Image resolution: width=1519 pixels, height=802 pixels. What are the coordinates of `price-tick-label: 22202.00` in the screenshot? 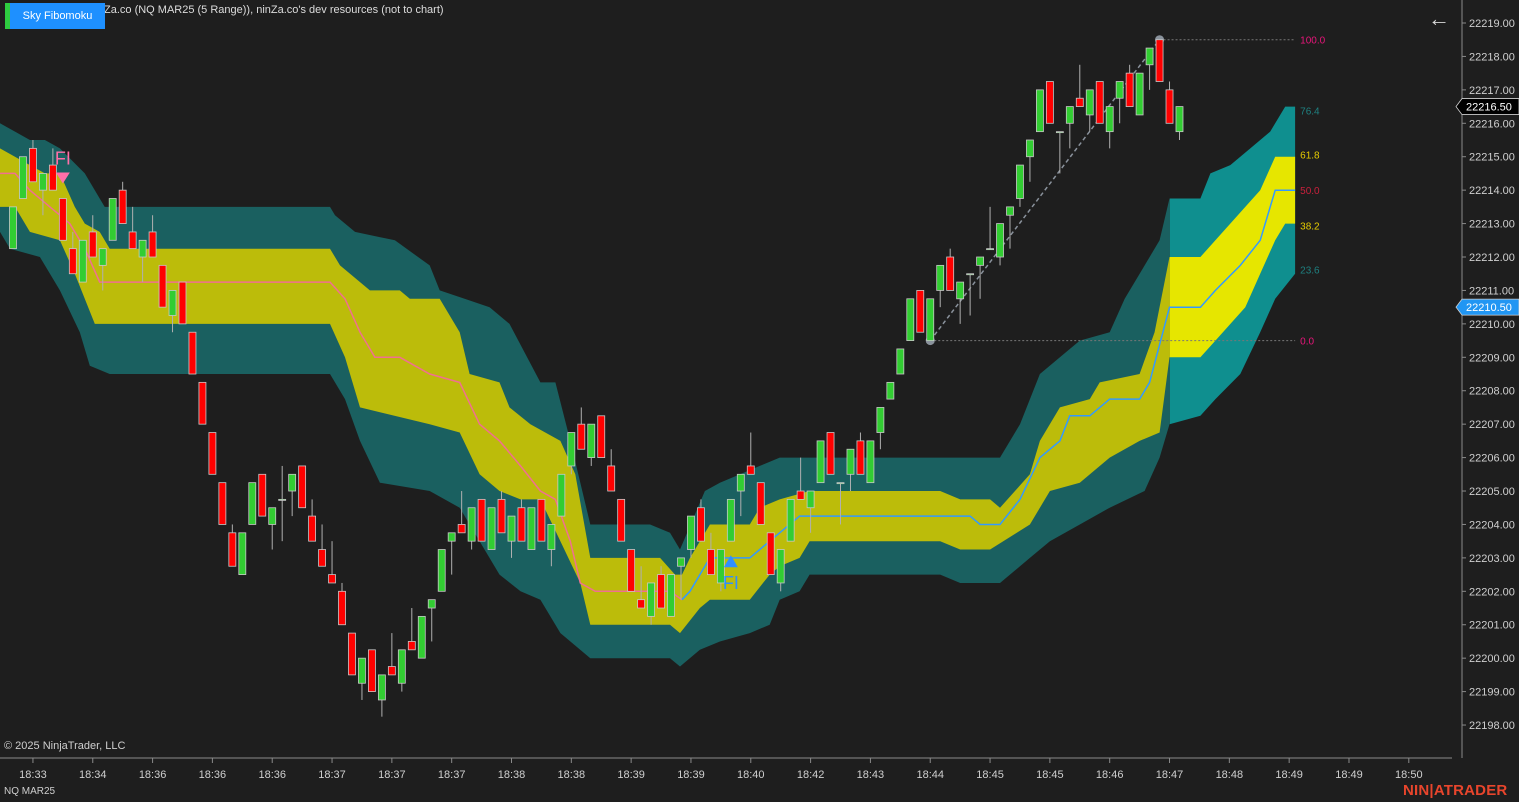 It's located at (1492, 592).